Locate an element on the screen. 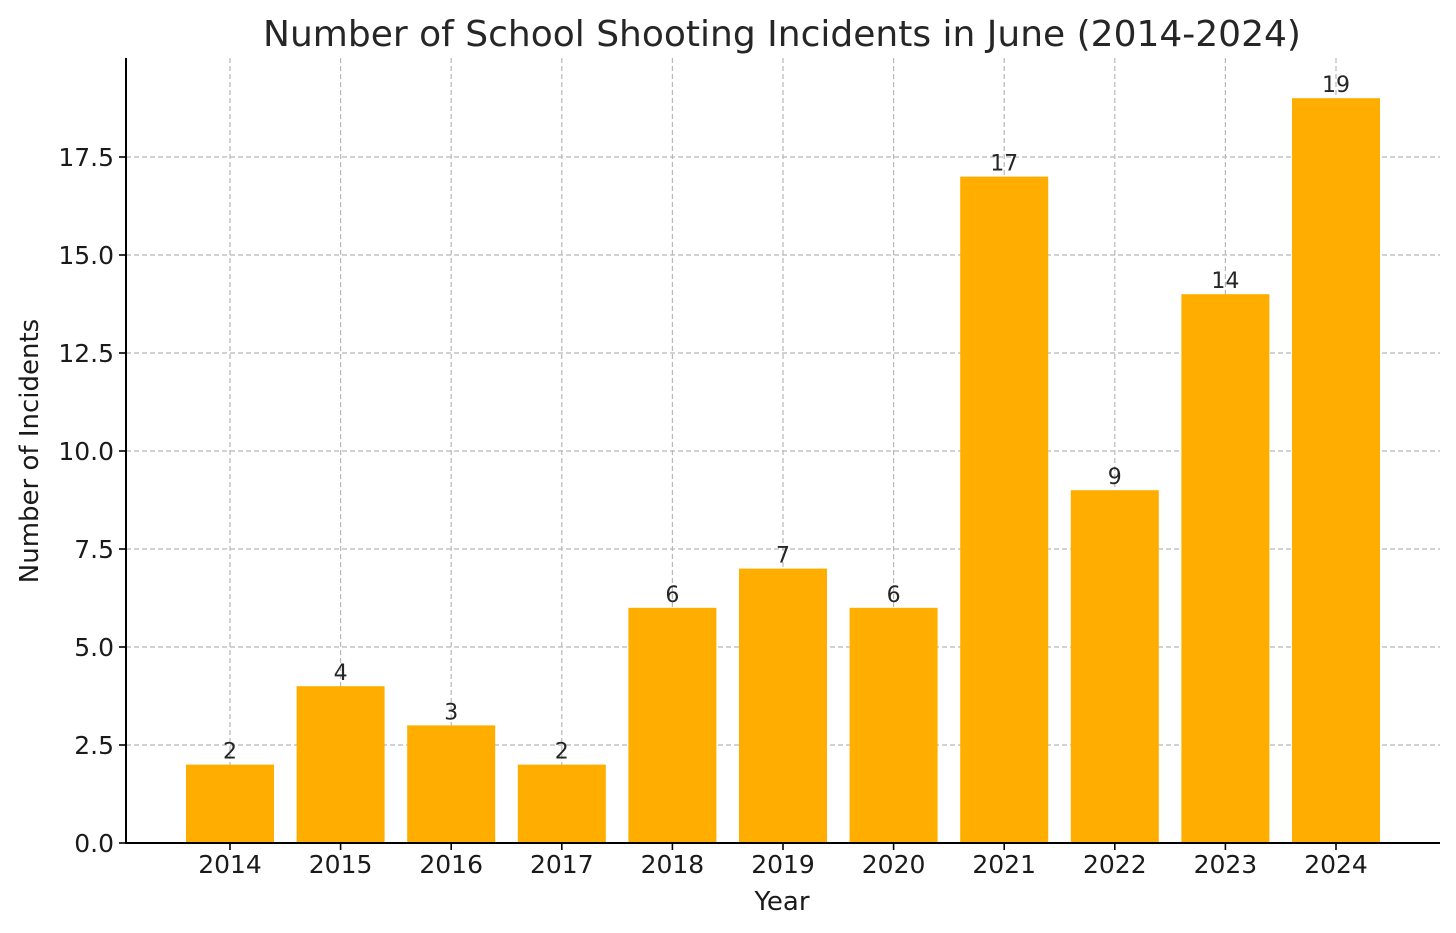  bar-2018 is located at coordinates (672, 725).